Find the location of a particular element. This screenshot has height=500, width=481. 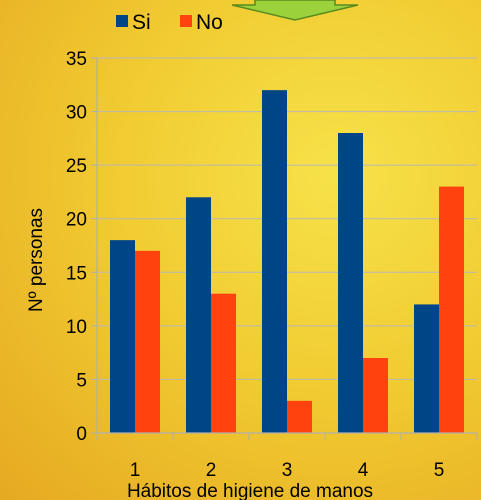

x-tick-label: 4 is located at coordinates (363, 470).